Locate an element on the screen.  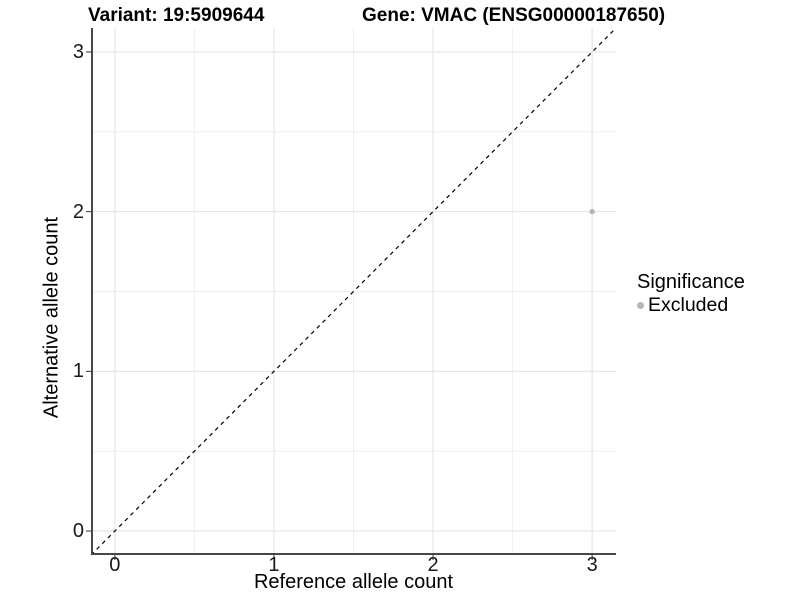
y-tick-label: 1 is located at coordinates (78, 371).